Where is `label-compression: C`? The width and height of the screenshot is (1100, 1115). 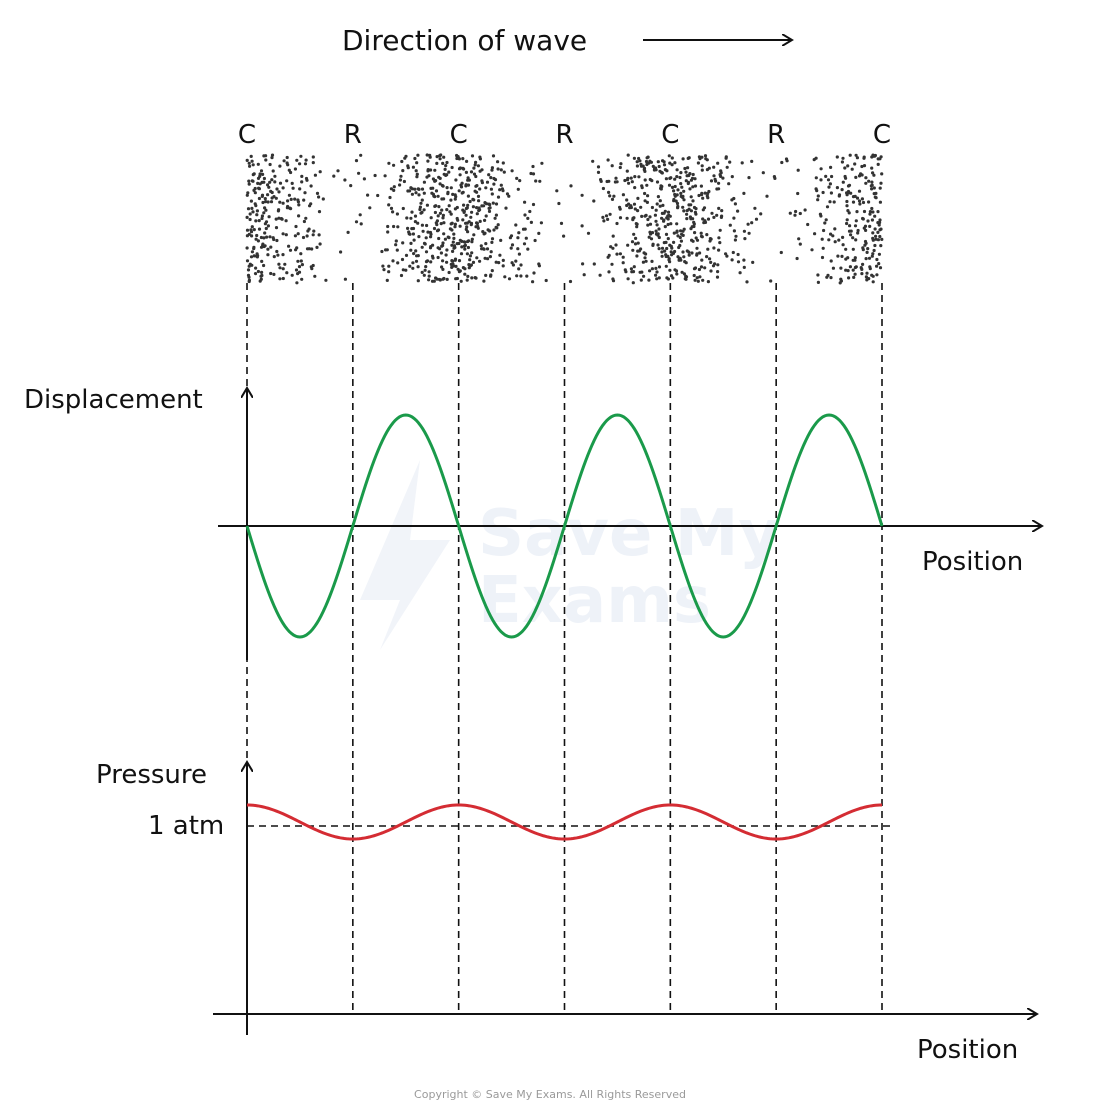
label-compression: C is located at coordinates (670, 135).